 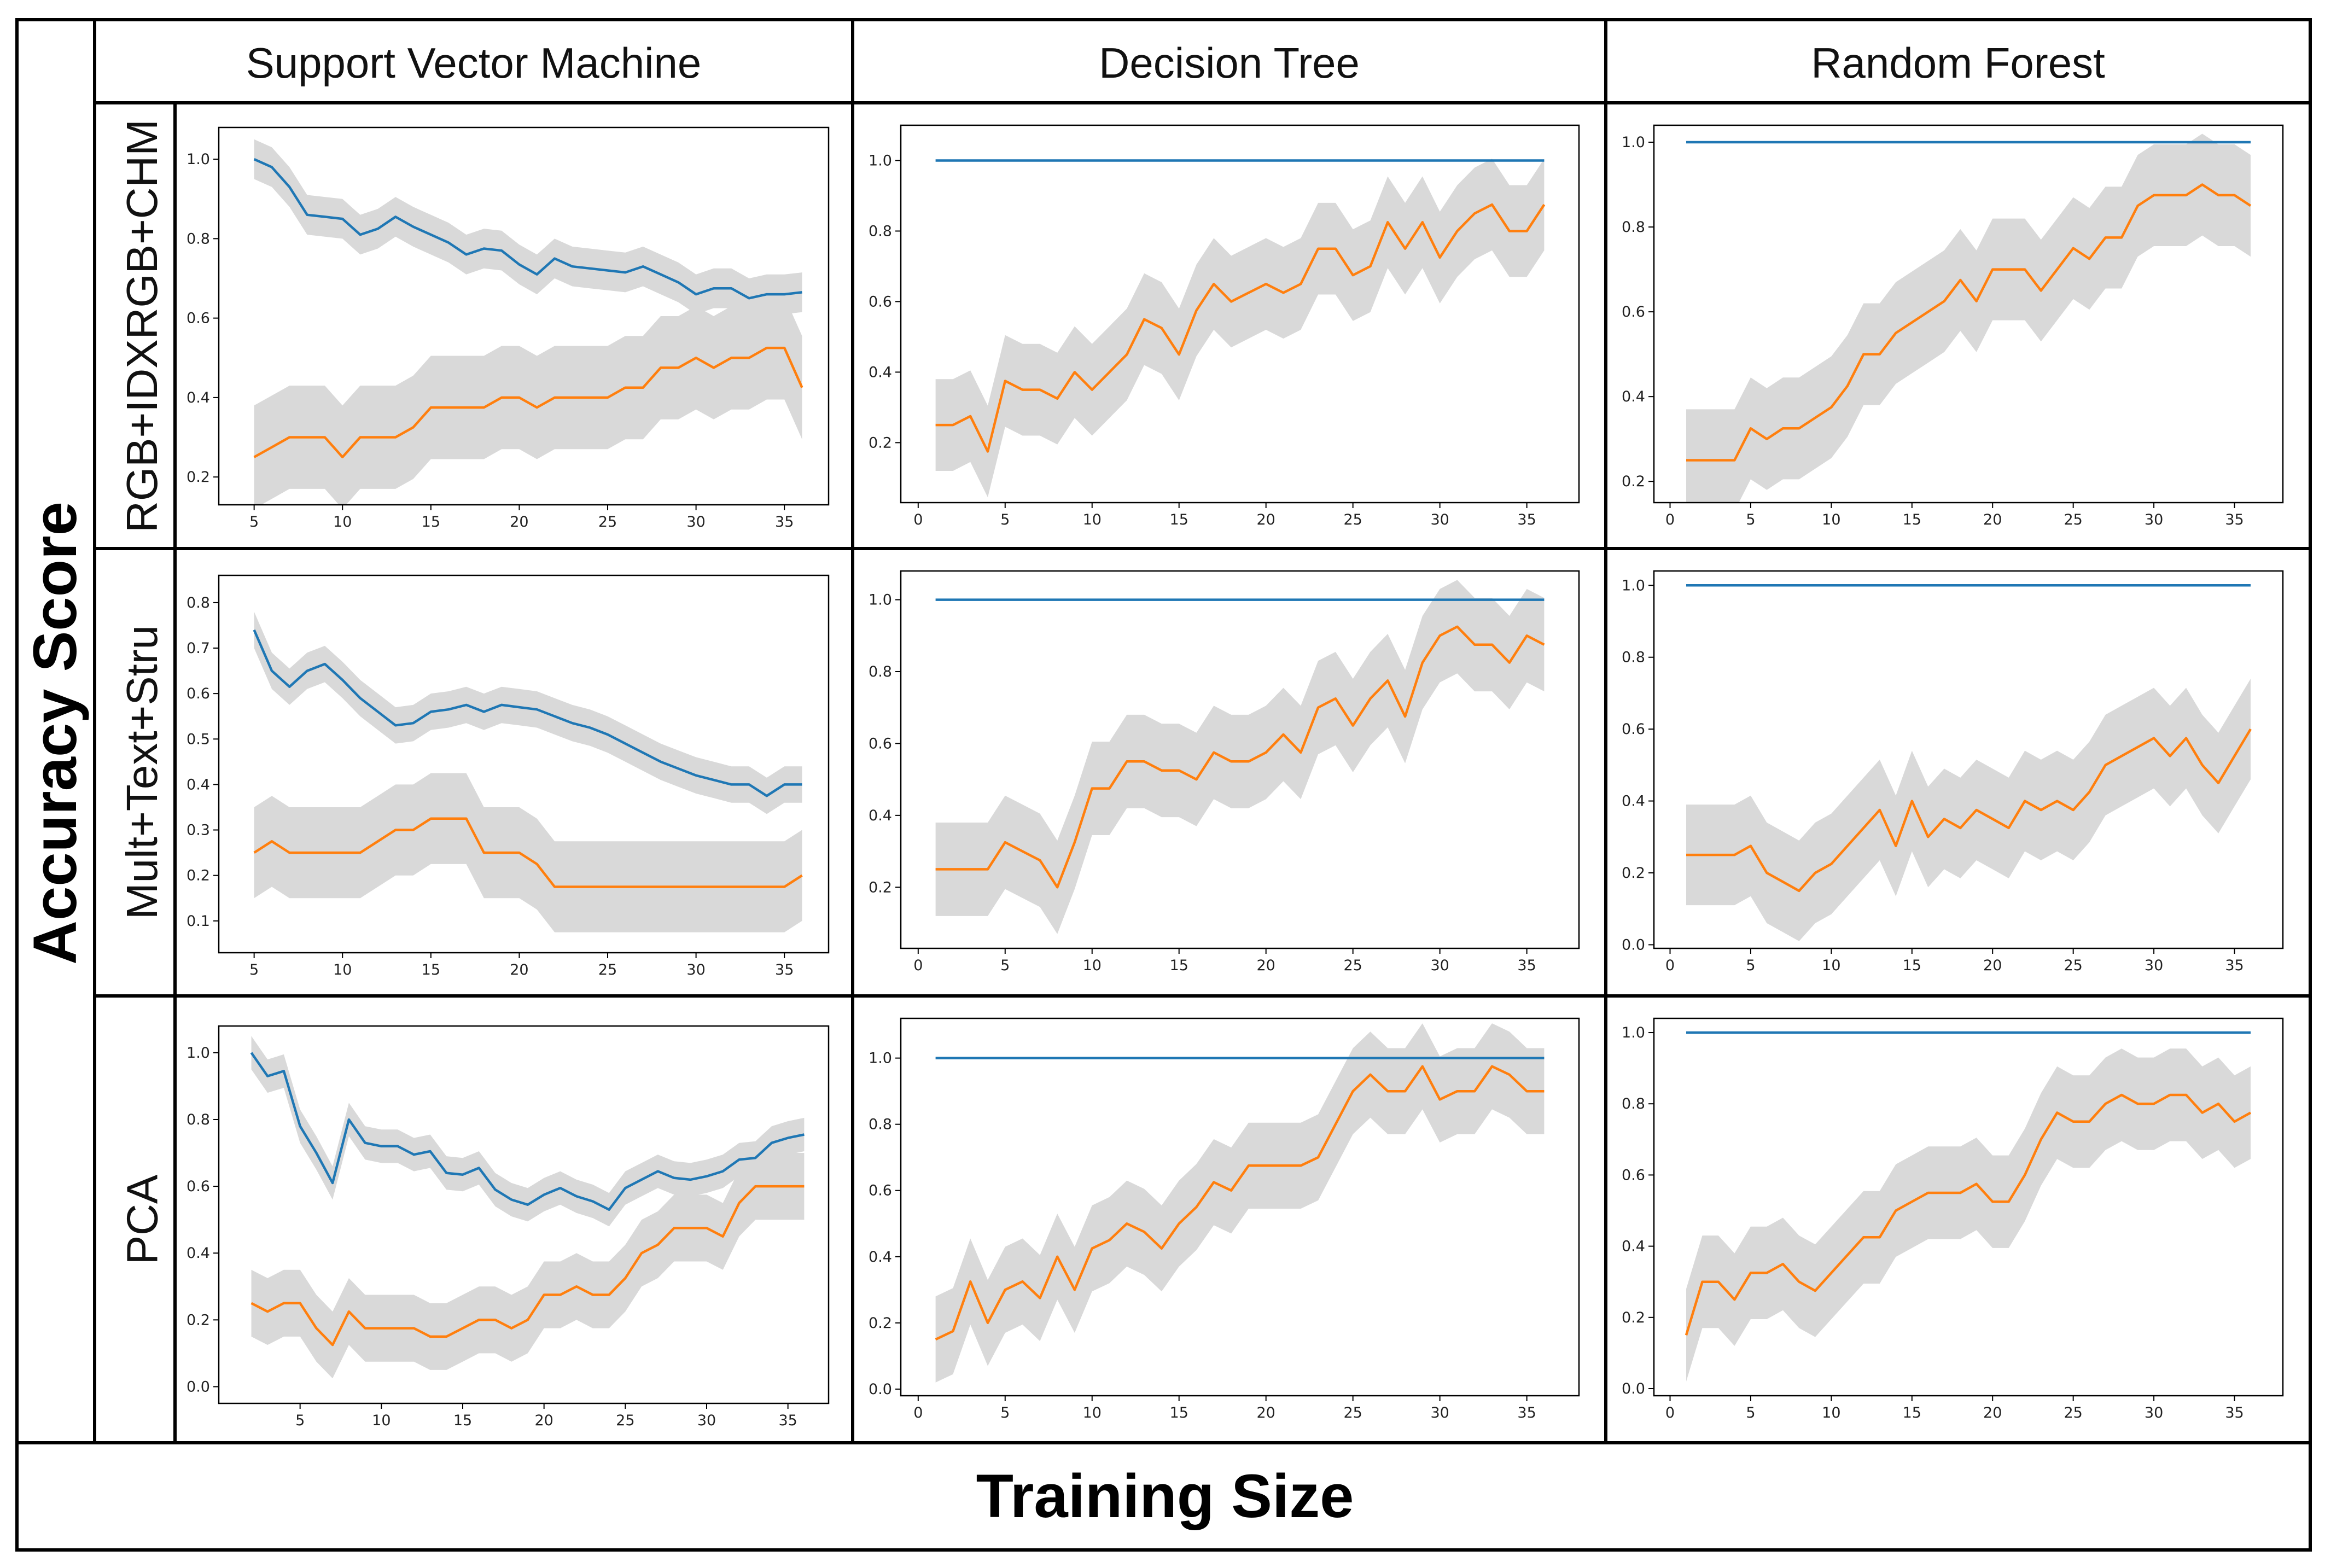 What do you see at coordinates (1953, 1219) in the screenshot?
I see `chart-rf-pca: 0 5 10 15 20 25 30 35 0.0 0.2 0.4 0.6 0.8 1.0` at bounding box center [1953, 1219].